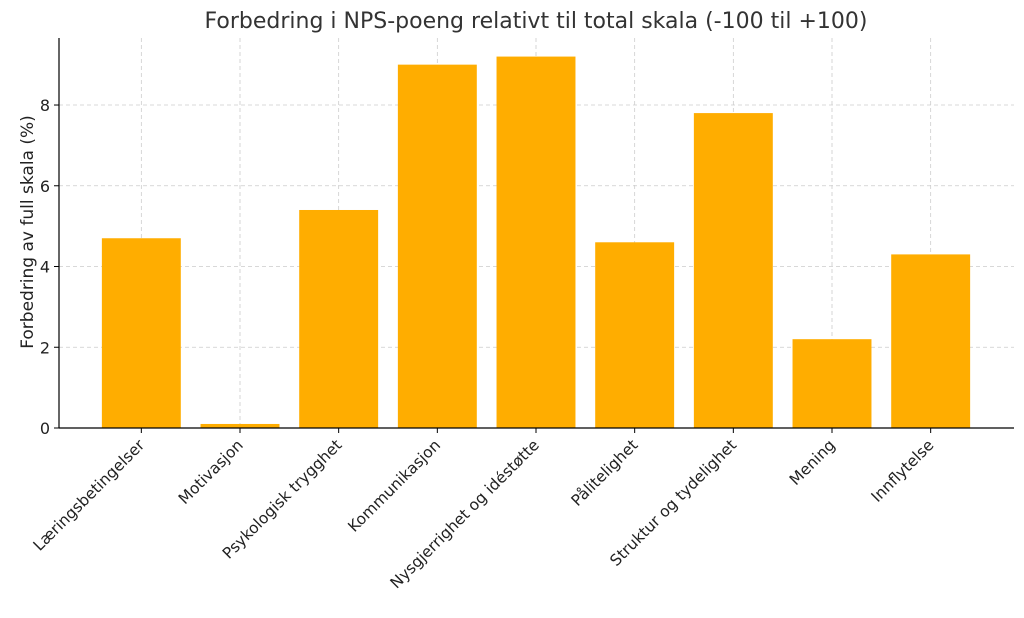 The height and width of the screenshot is (618, 1024). Describe the element at coordinates (812, 462) in the screenshot. I see `x-tick-label: Mening` at that location.